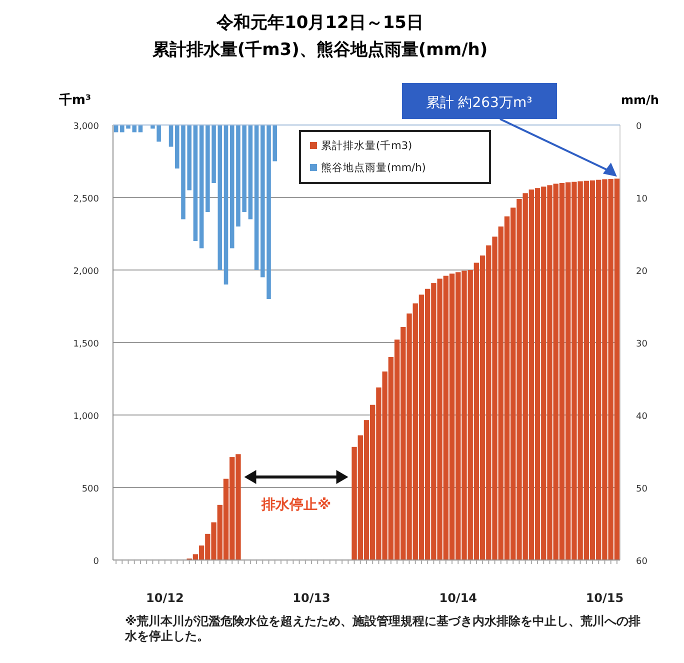 This screenshot has height=663, width=684. What do you see at coordinates (458, 598) in the screenshot?
I see `x-tick-label: 10/14` at bounding box center [458, 598].